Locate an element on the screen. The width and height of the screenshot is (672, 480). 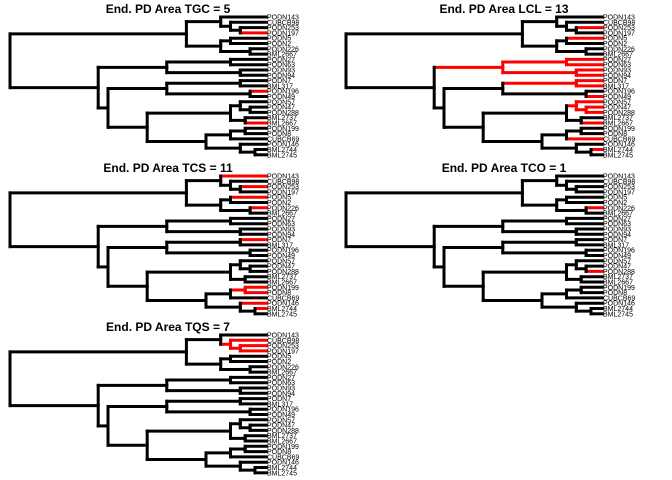
panel-title: End. PD Area TCO = 1 is located at coordinates (504, 168).